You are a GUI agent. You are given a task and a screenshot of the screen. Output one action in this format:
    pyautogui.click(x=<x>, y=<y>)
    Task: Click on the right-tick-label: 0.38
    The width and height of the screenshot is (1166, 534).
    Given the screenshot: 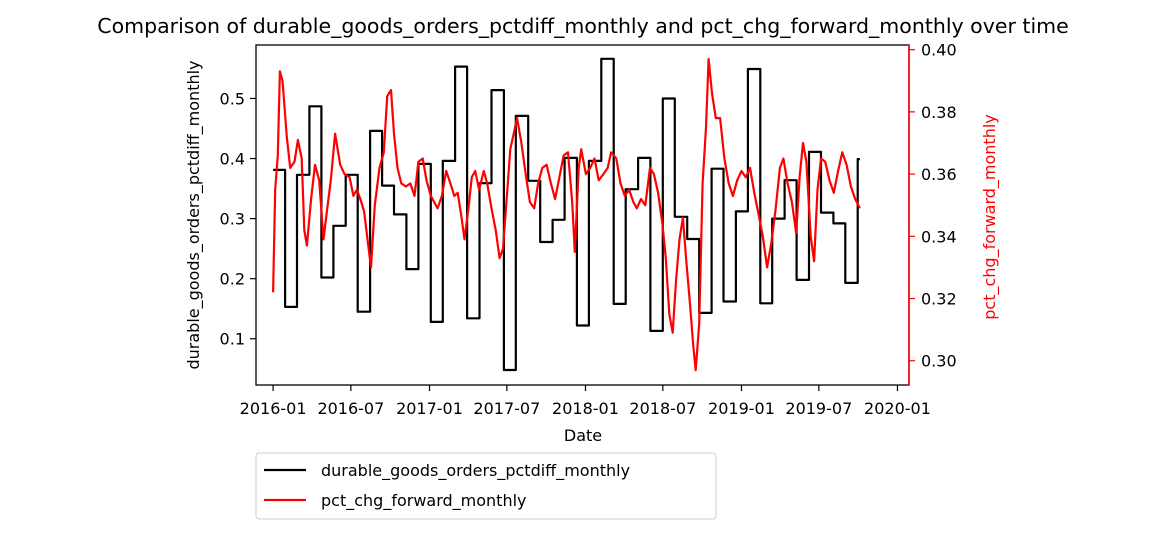 What is the action you would take?
    pyautogui.click(x=939, y=112)
    